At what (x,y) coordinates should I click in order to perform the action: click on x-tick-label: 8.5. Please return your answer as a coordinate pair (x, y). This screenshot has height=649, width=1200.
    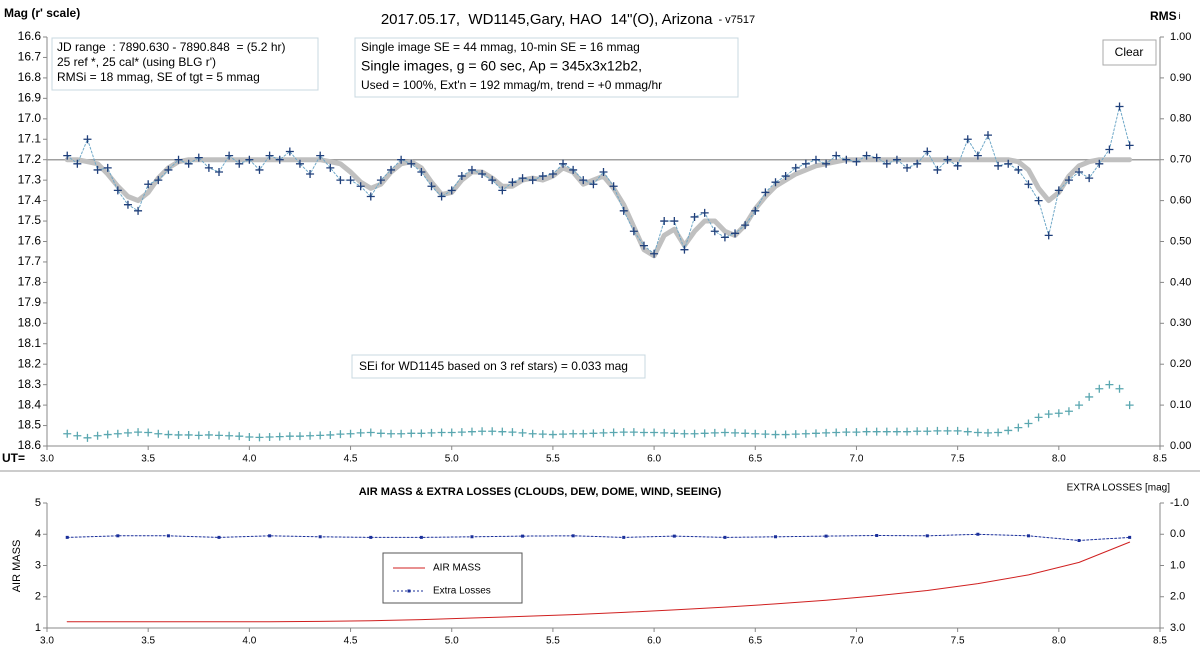
    Looking at the image, I should click on (1160, 641).